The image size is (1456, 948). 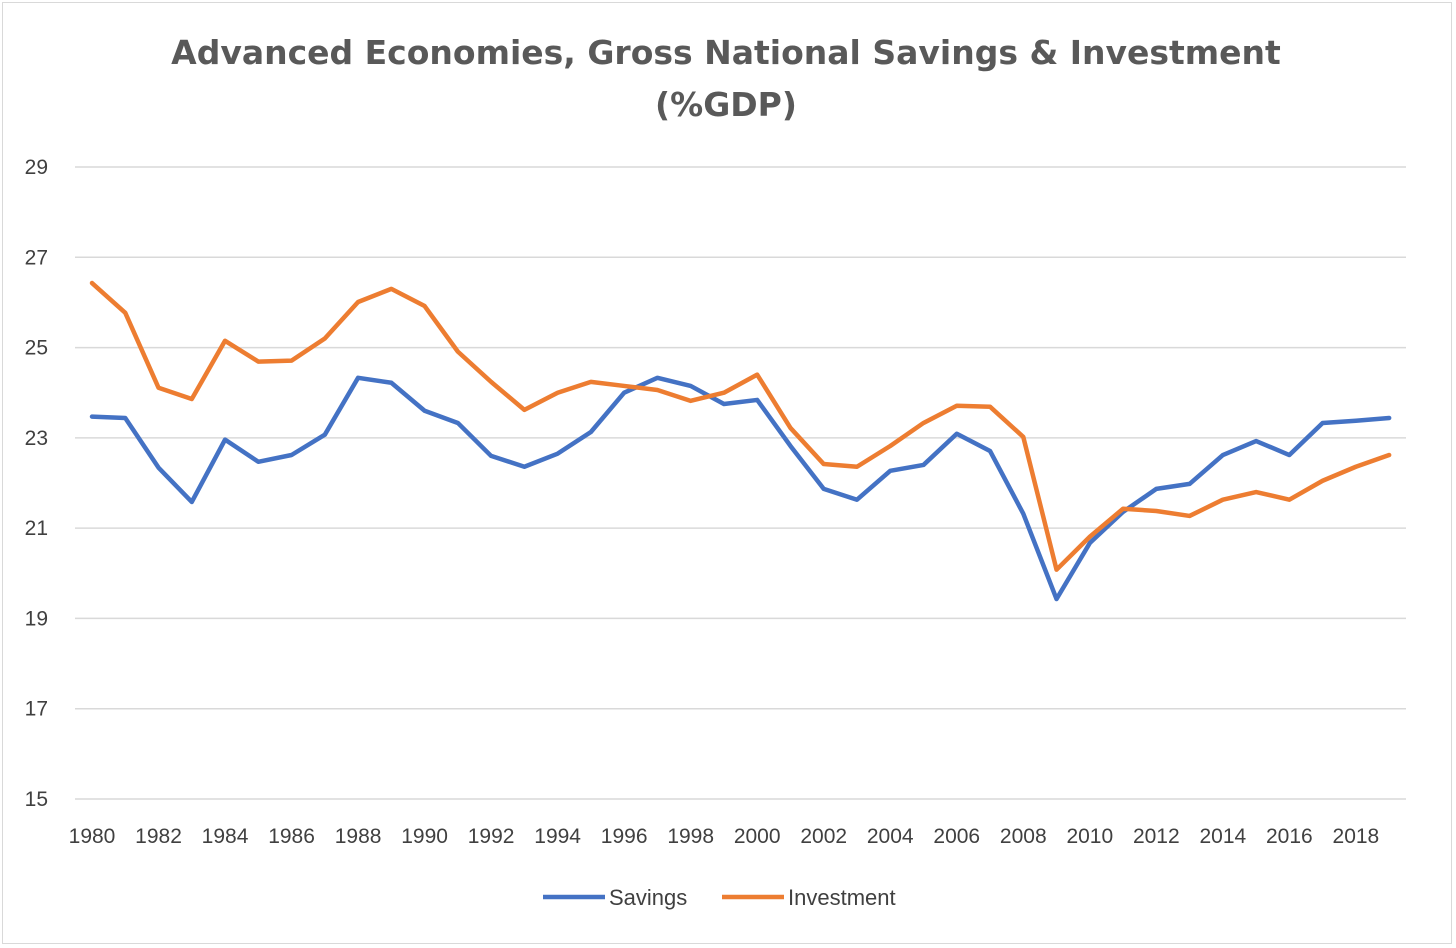 What do you see at coordinates (36, 257) in the screenshot?
I see `y-tick-label: 27` at bounding box center [36, 257].